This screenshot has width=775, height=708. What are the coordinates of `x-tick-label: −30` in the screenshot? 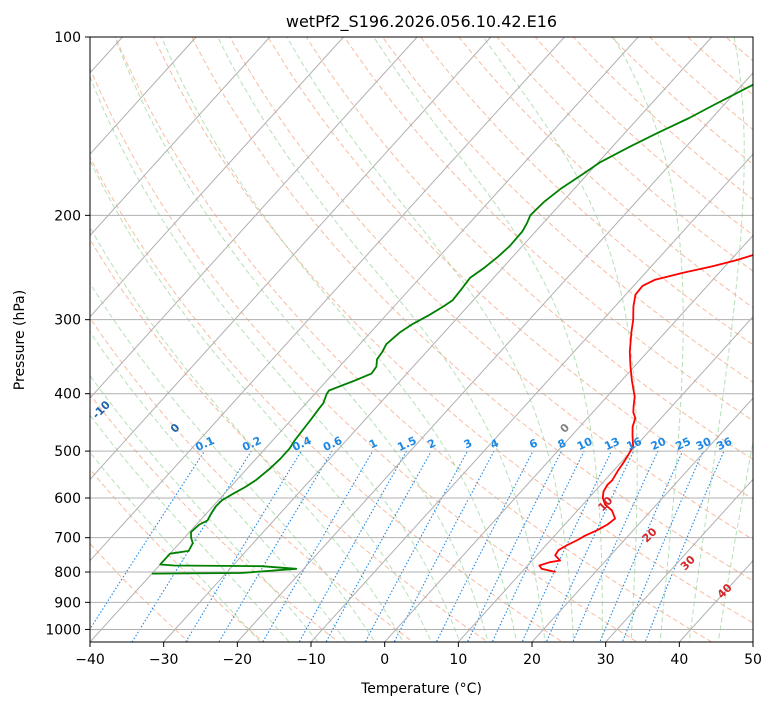 It's located at (164, 660).